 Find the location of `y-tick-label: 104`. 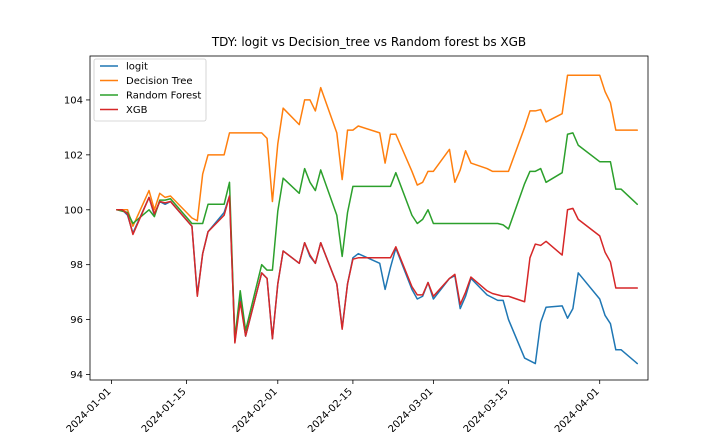

y-tick-label: 104 is located at coordinates (73, 100).